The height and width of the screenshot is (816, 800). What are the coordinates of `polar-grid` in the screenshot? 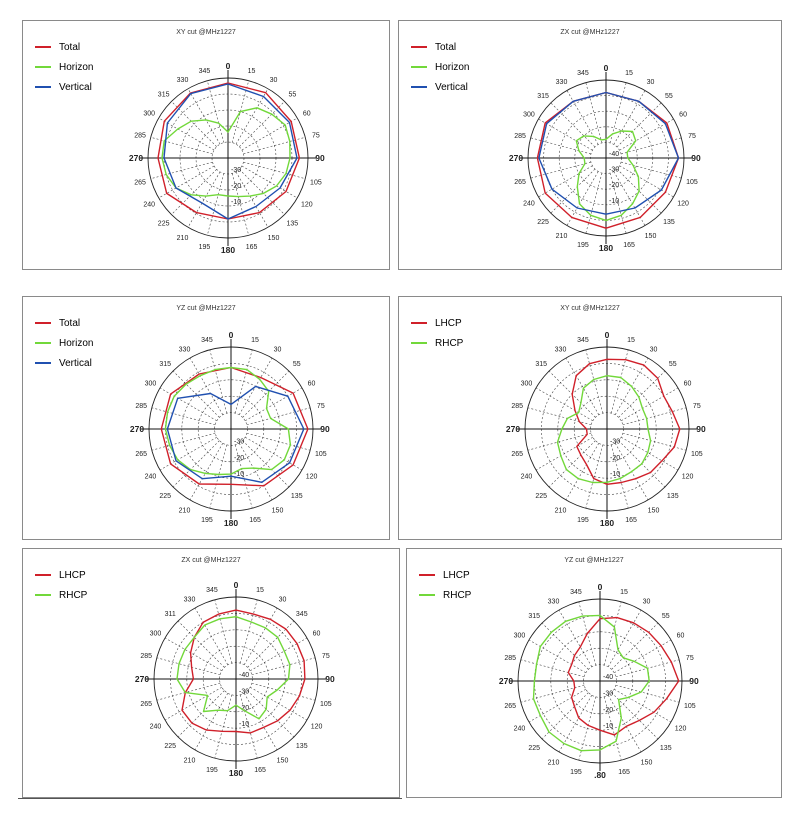 It's located at (228, 158).